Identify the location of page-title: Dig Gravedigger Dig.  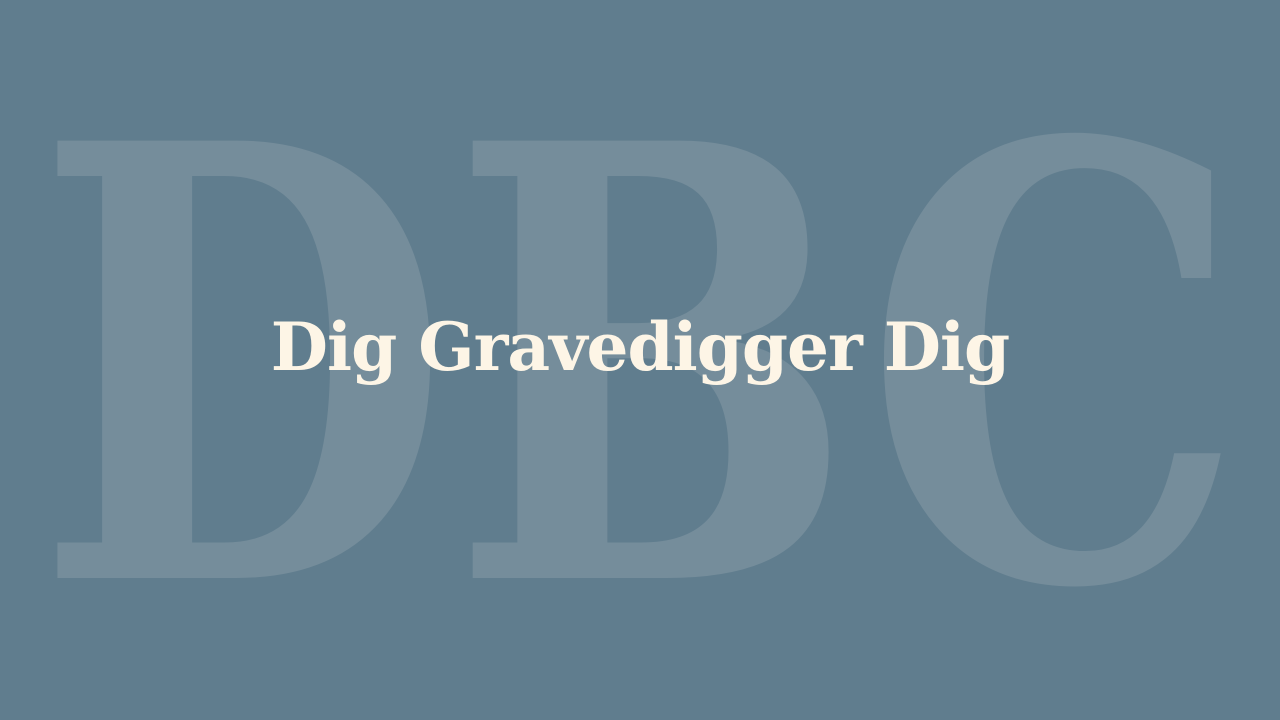
(640, 347).